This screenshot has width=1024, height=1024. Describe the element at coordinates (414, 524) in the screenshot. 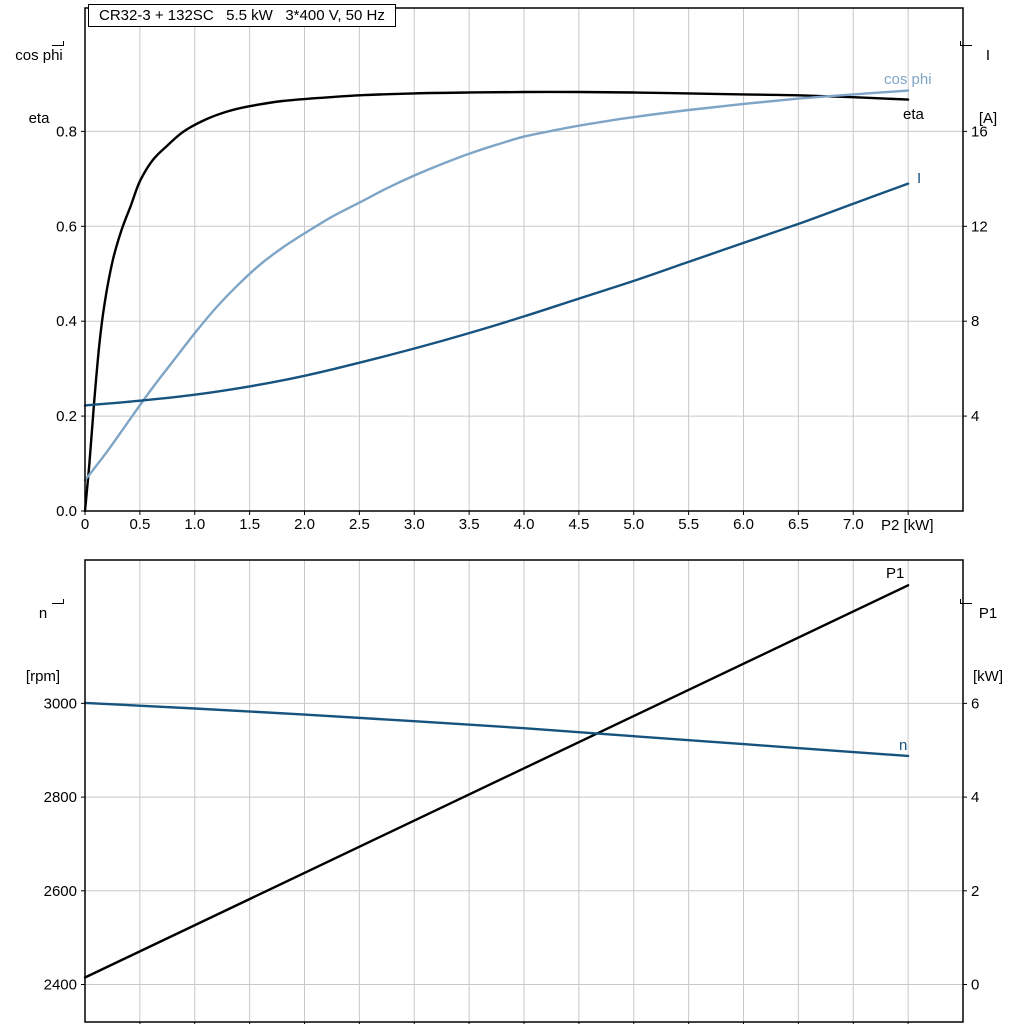

I see `svg-text: 3.0` at that location.